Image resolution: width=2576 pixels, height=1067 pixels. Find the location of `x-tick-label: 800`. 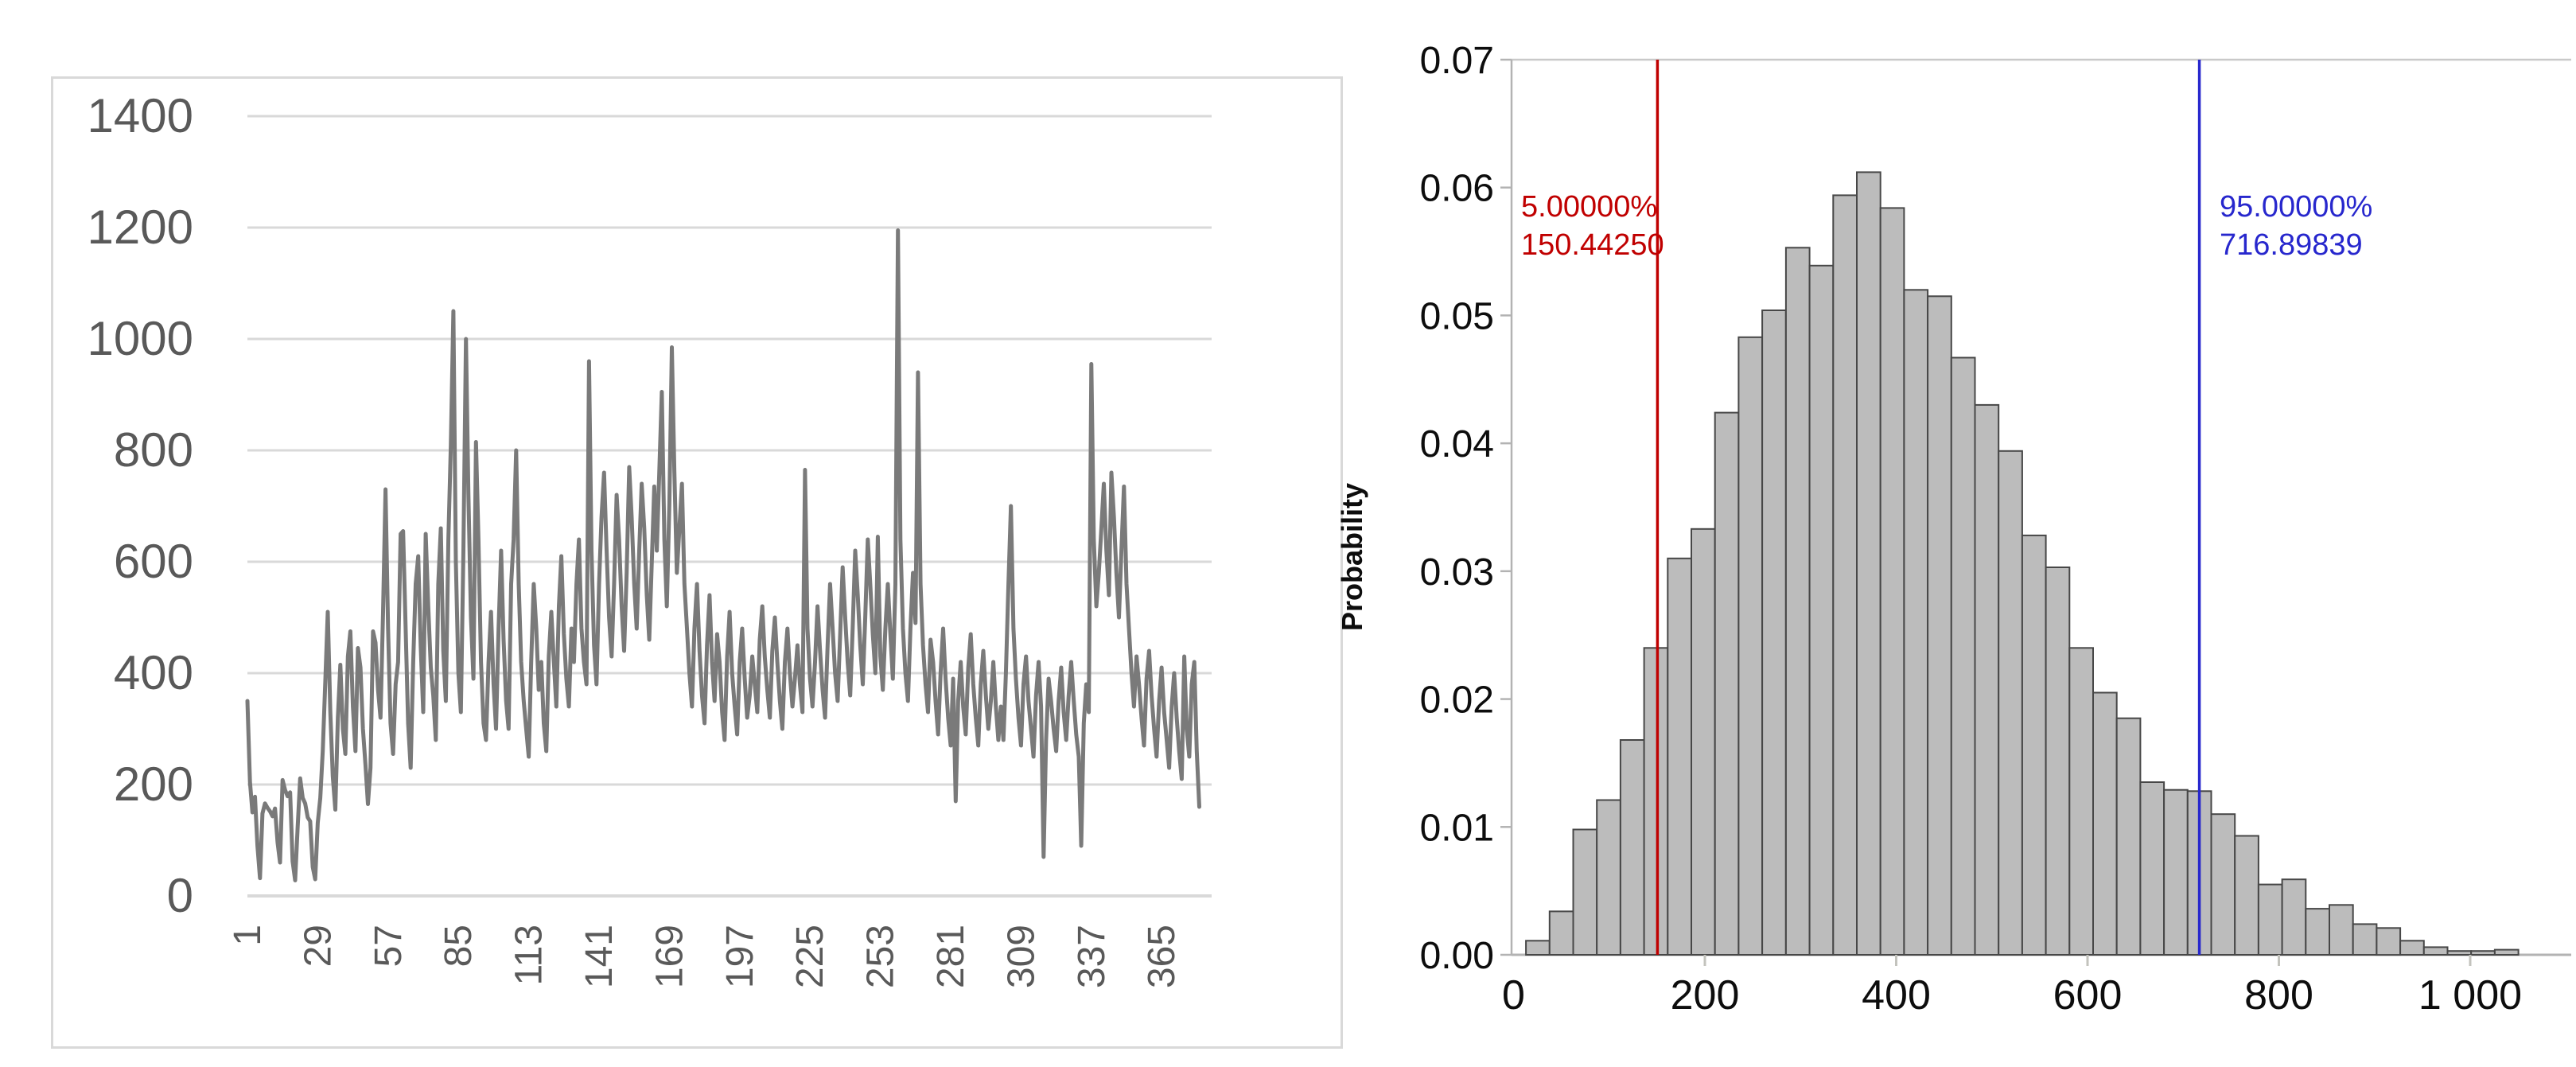

x-tick-label: 800 is located at coordinates (2278, 995).